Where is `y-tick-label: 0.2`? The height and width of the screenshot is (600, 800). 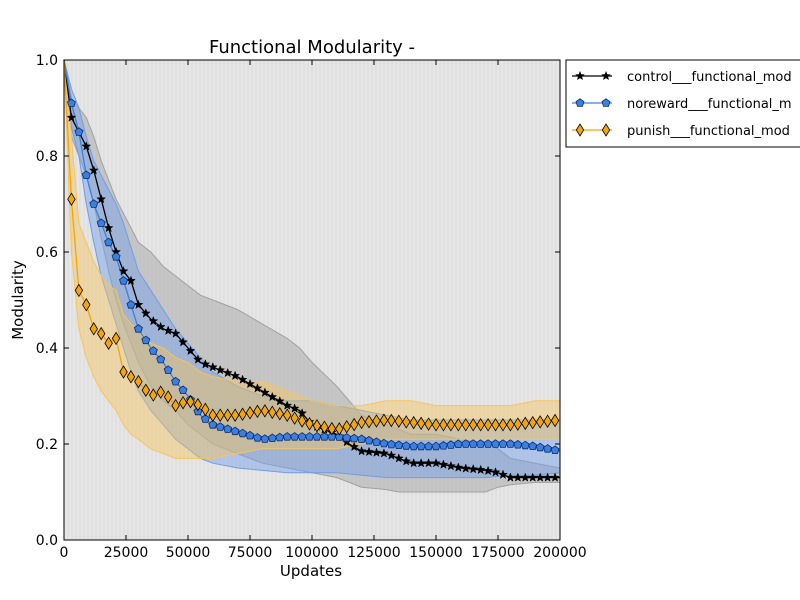
y-tick-label: 0.2 is located at coordinates (47, 445).